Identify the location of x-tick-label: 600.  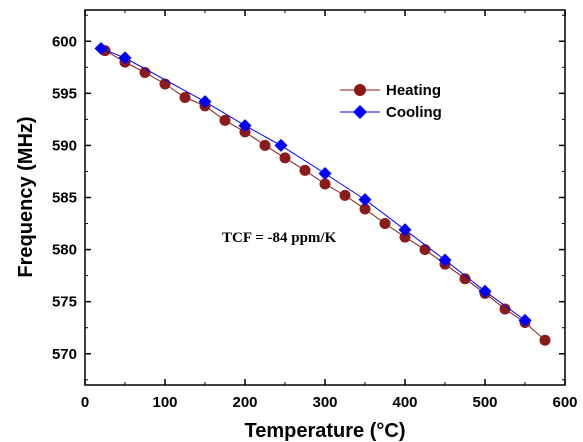
(564, 402).